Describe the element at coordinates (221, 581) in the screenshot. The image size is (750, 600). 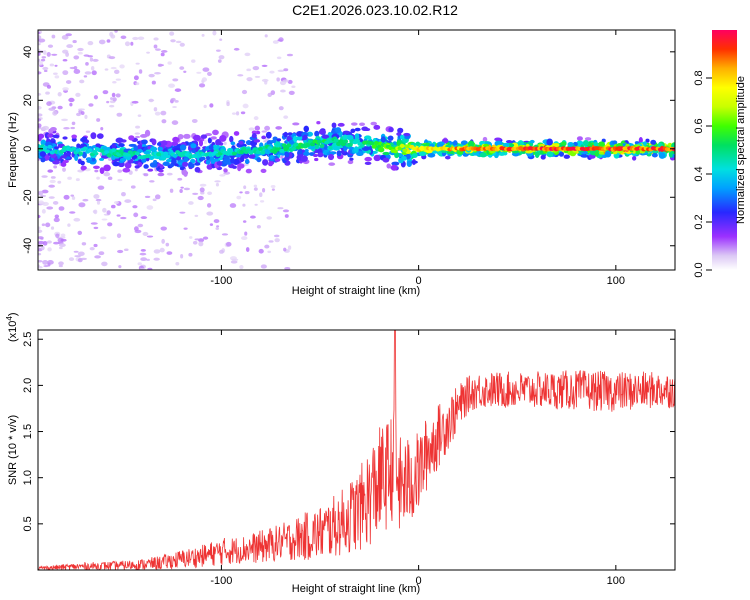
I see `snr-xtick-label: -100` at that location.